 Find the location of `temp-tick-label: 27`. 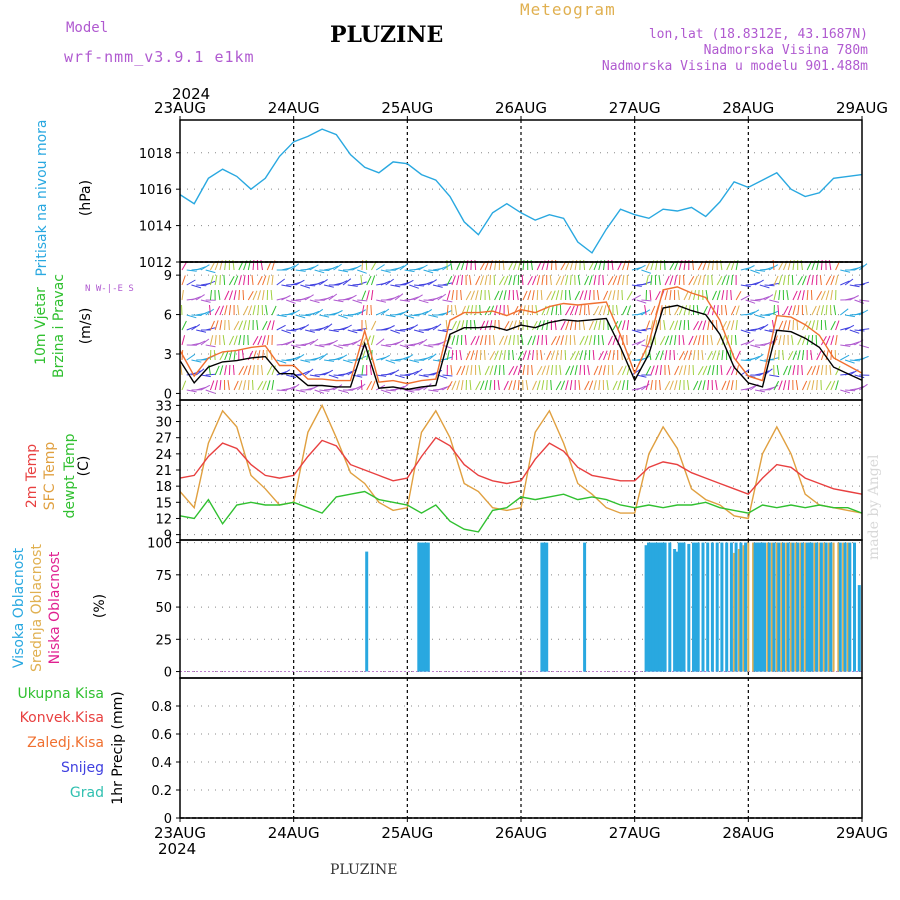

temp-tick-label: 27 is located at coordinates (163, 439).